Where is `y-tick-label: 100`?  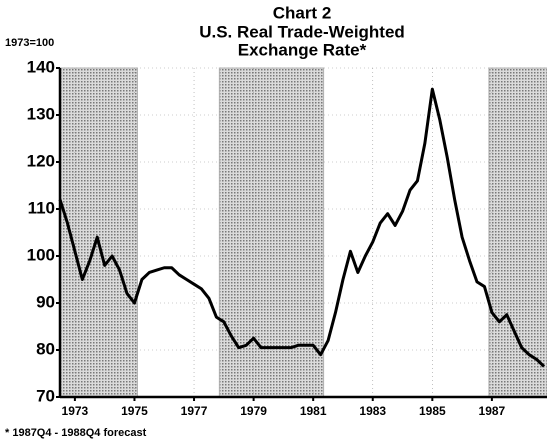 y-tick-label: 100 is located at coordinates (41, 254).